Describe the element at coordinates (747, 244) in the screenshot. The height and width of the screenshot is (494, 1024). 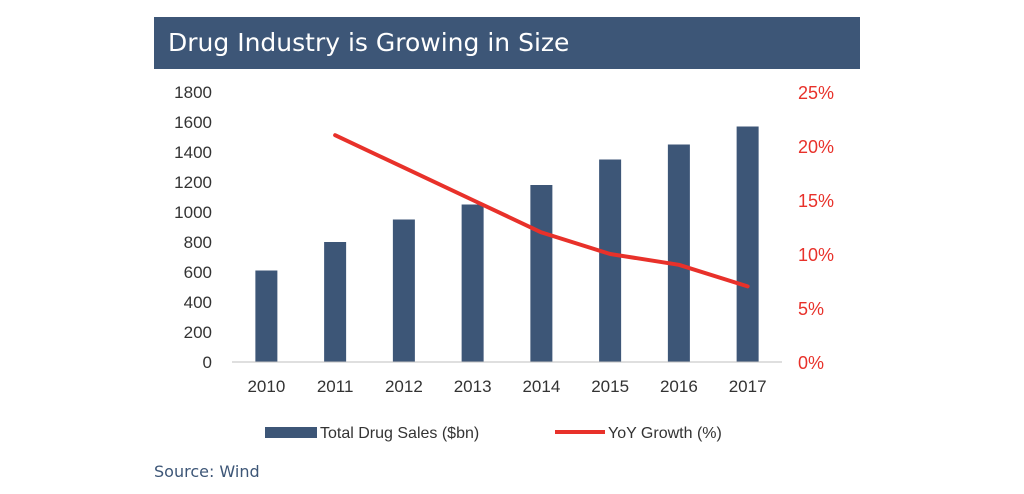
I see `bar-2017` at that location.